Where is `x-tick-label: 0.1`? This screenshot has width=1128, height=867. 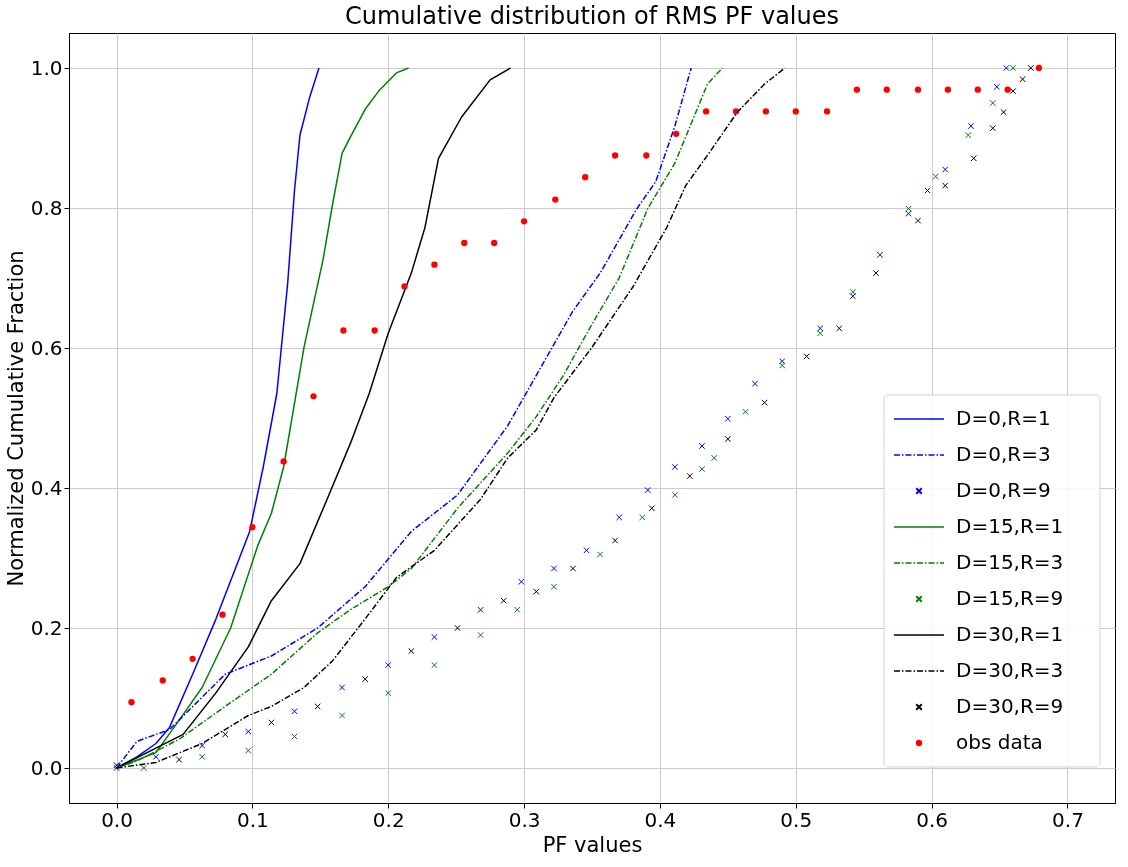 x-tick-label: 0.1 is located at coordinates (252, 819).